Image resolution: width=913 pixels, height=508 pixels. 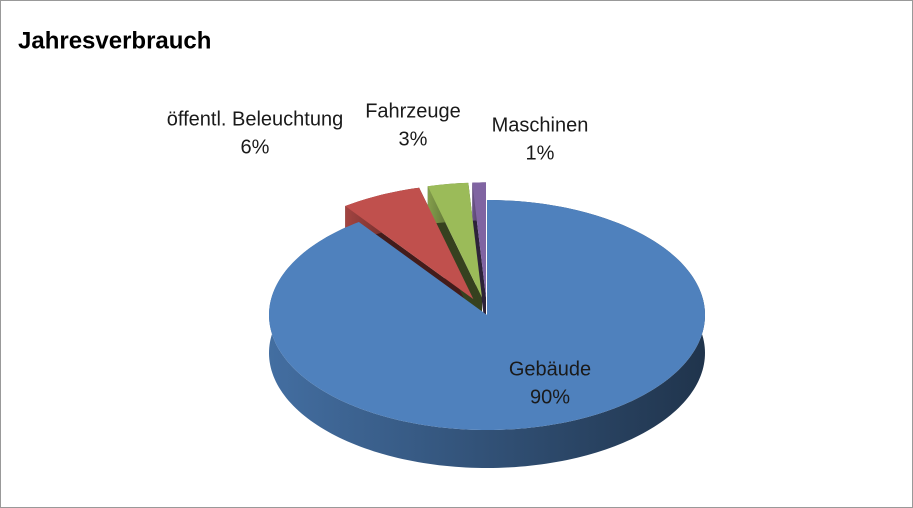 I want to click on slice-label: Gebäude, so click(x=550, y=369).